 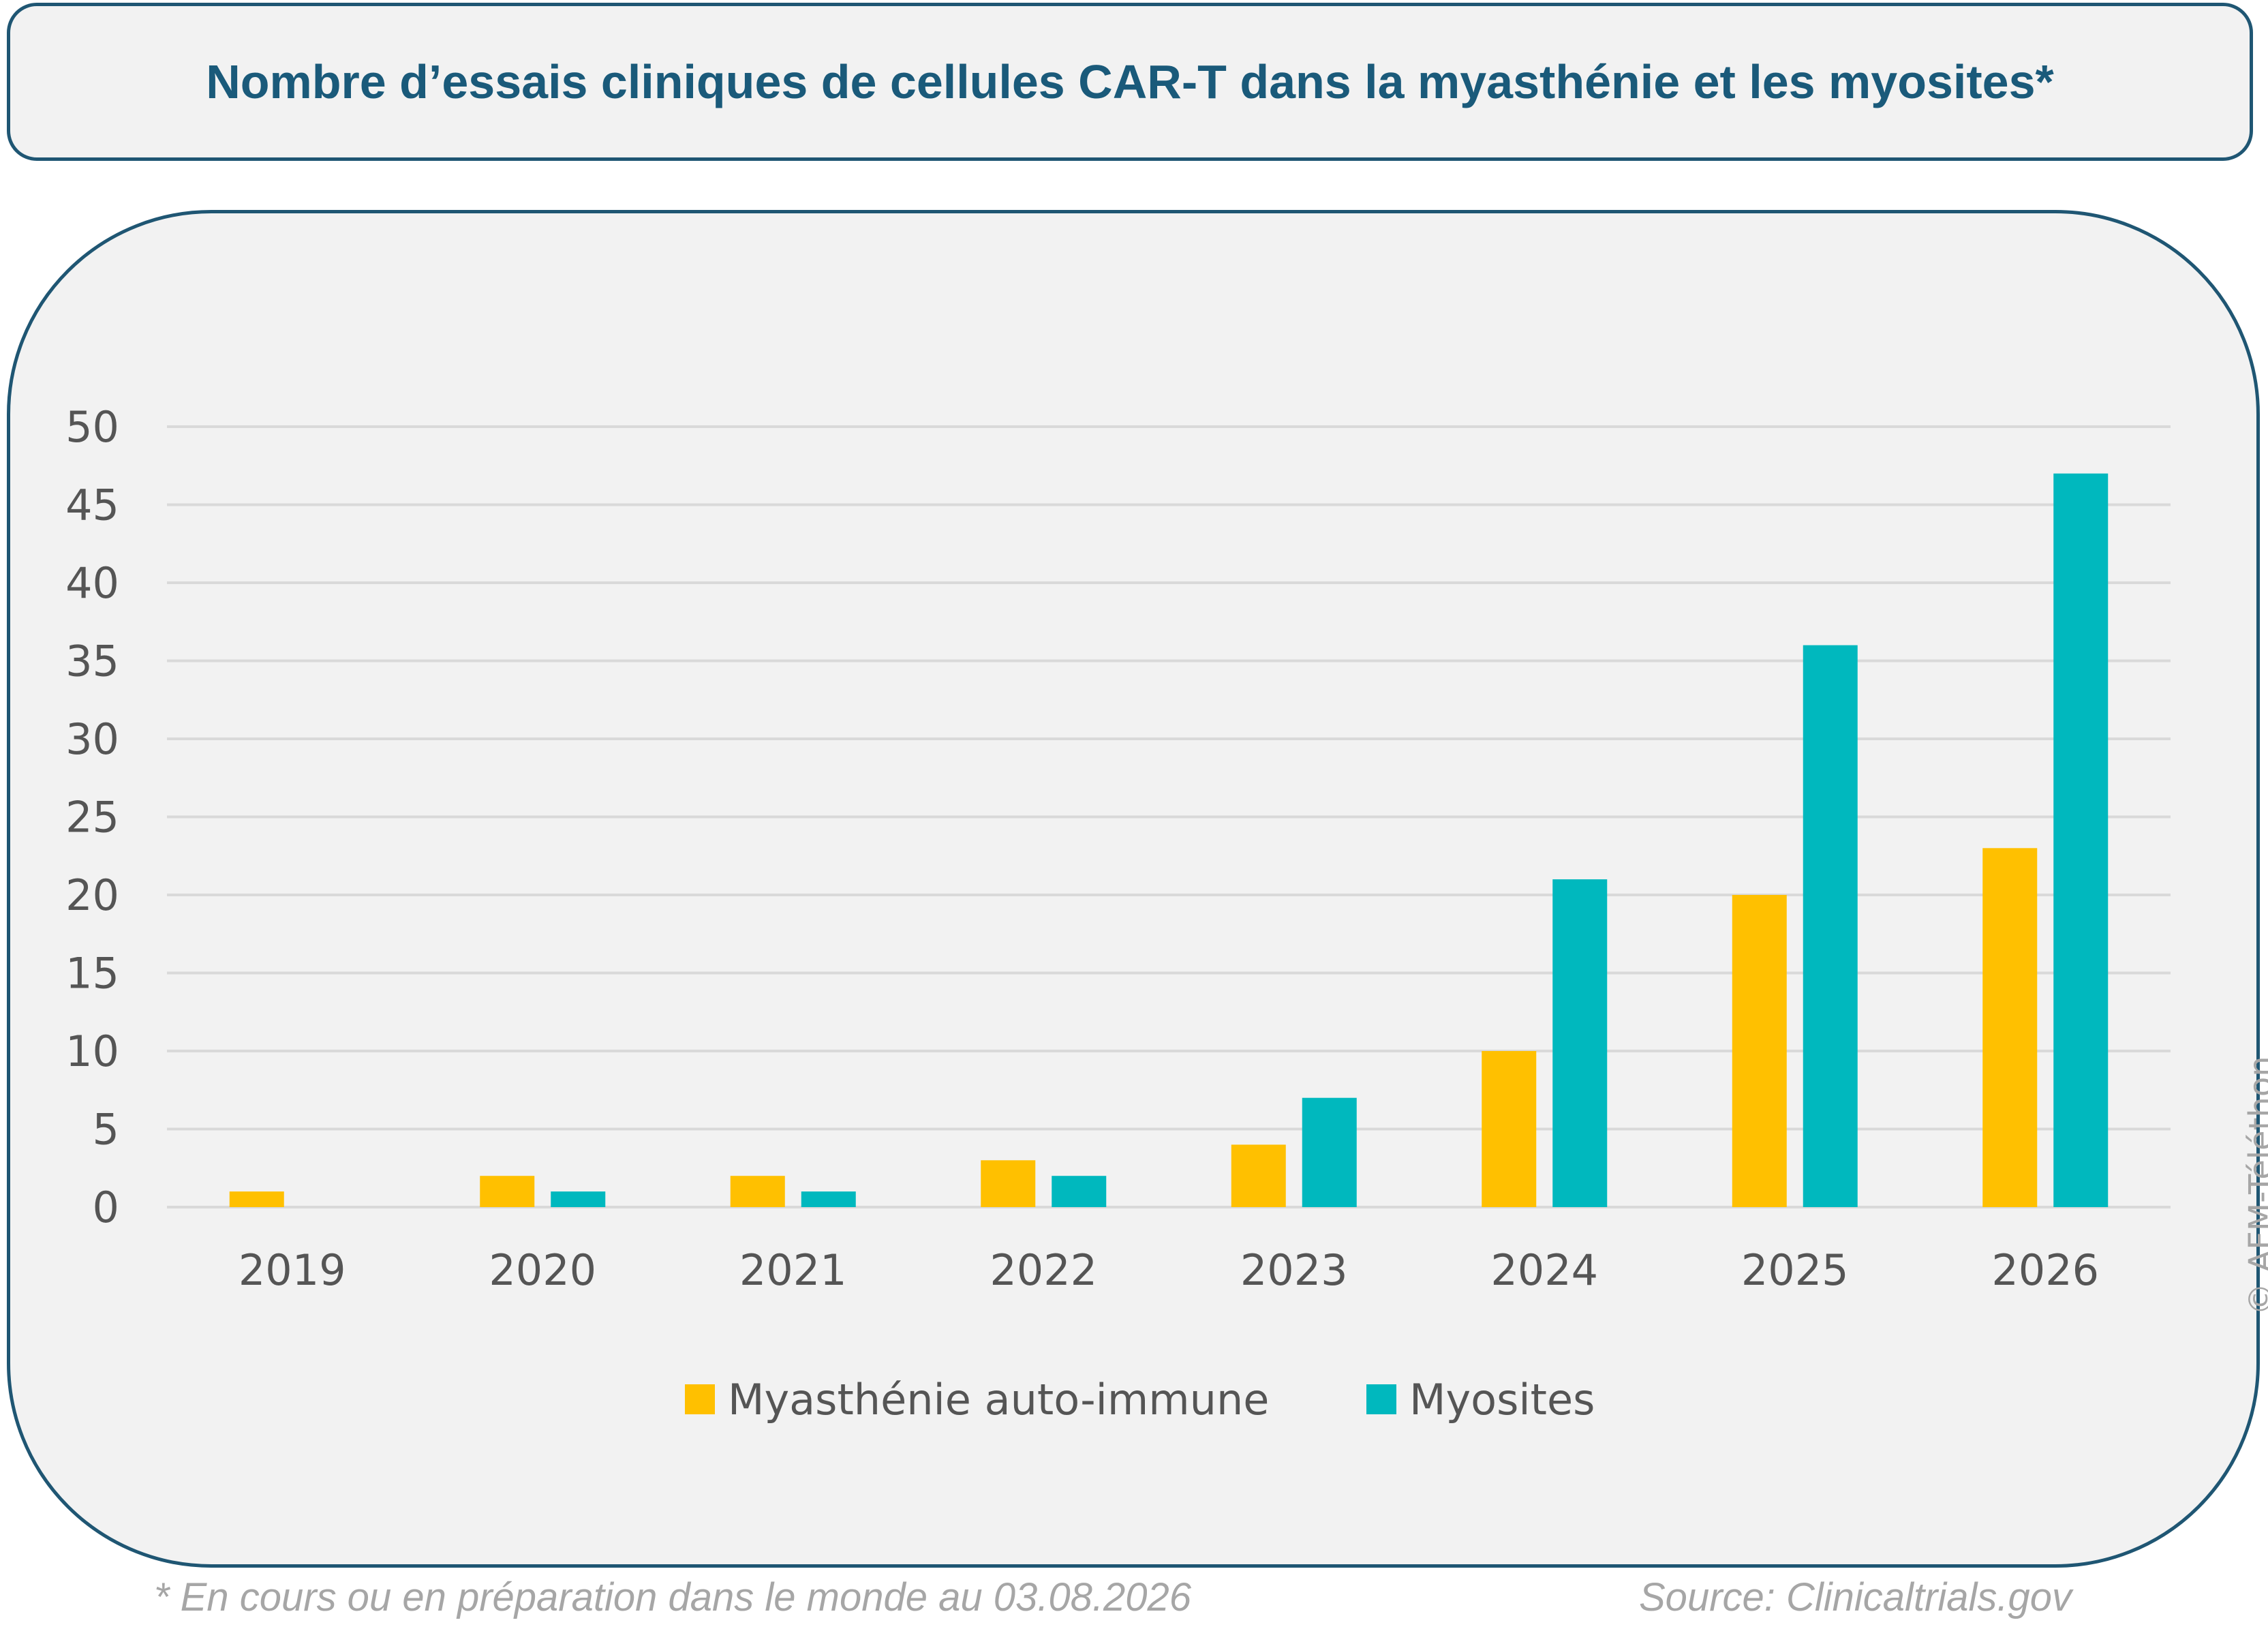 What do you see at coordinates (92, 583) in the screenshot?
I see `y-tick-label: 40` at bounding box center [92, 583].